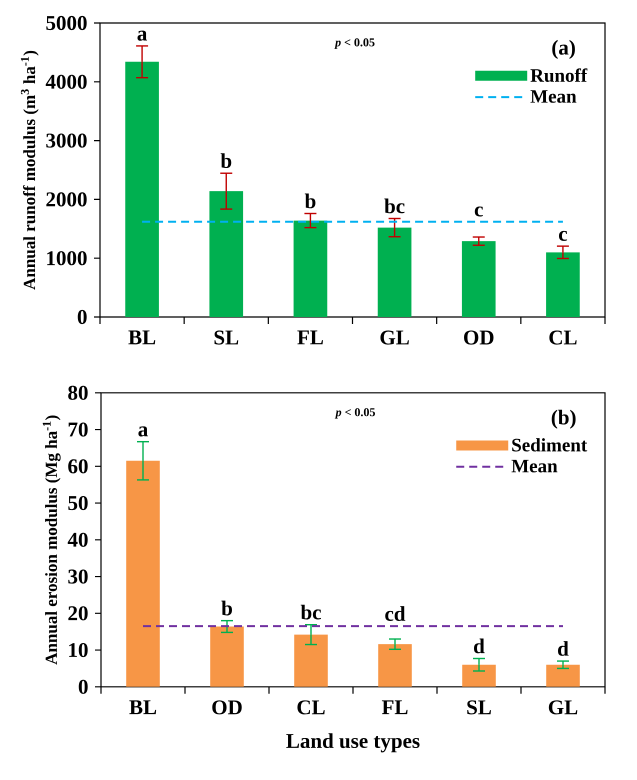 The width and height of the screenshot is (637, 780). What do you see at coordinates (67, 258) in the screenshot?
I see `y-tick-label: 1000` at bounding box center [67, 258].